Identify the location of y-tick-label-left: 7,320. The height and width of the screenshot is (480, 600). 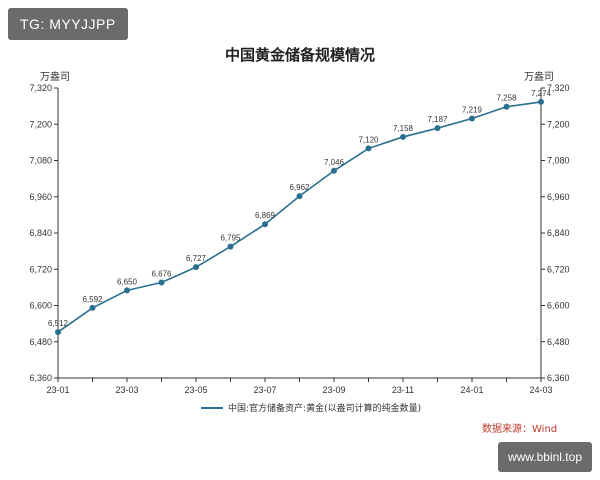
(40, 88).